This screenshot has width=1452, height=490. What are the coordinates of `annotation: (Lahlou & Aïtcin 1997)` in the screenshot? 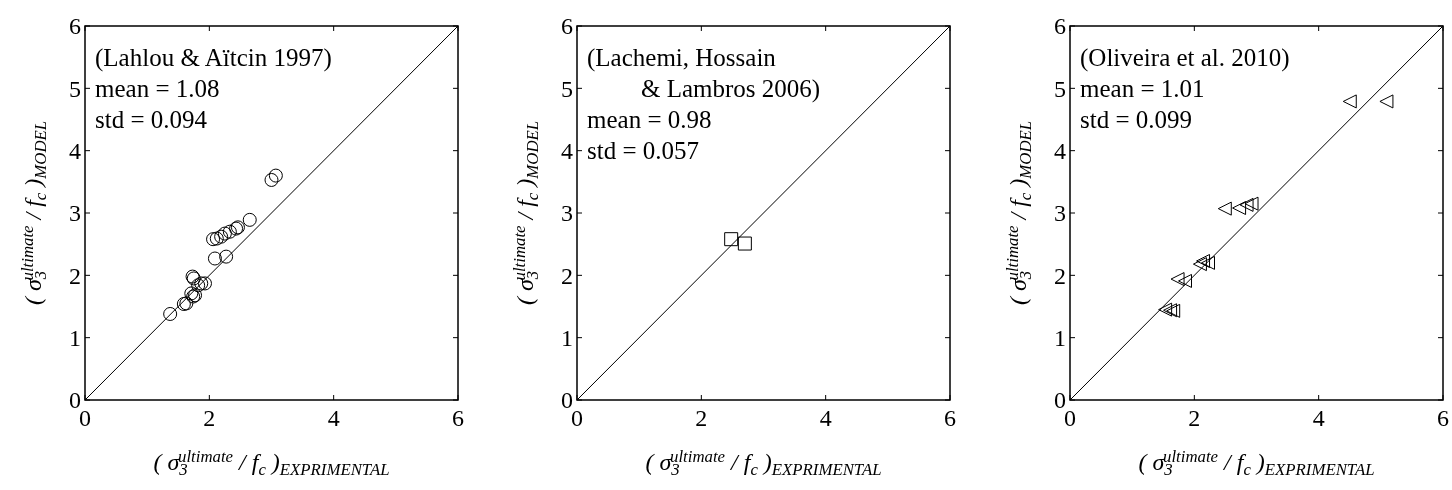 It's located at (213, 58).